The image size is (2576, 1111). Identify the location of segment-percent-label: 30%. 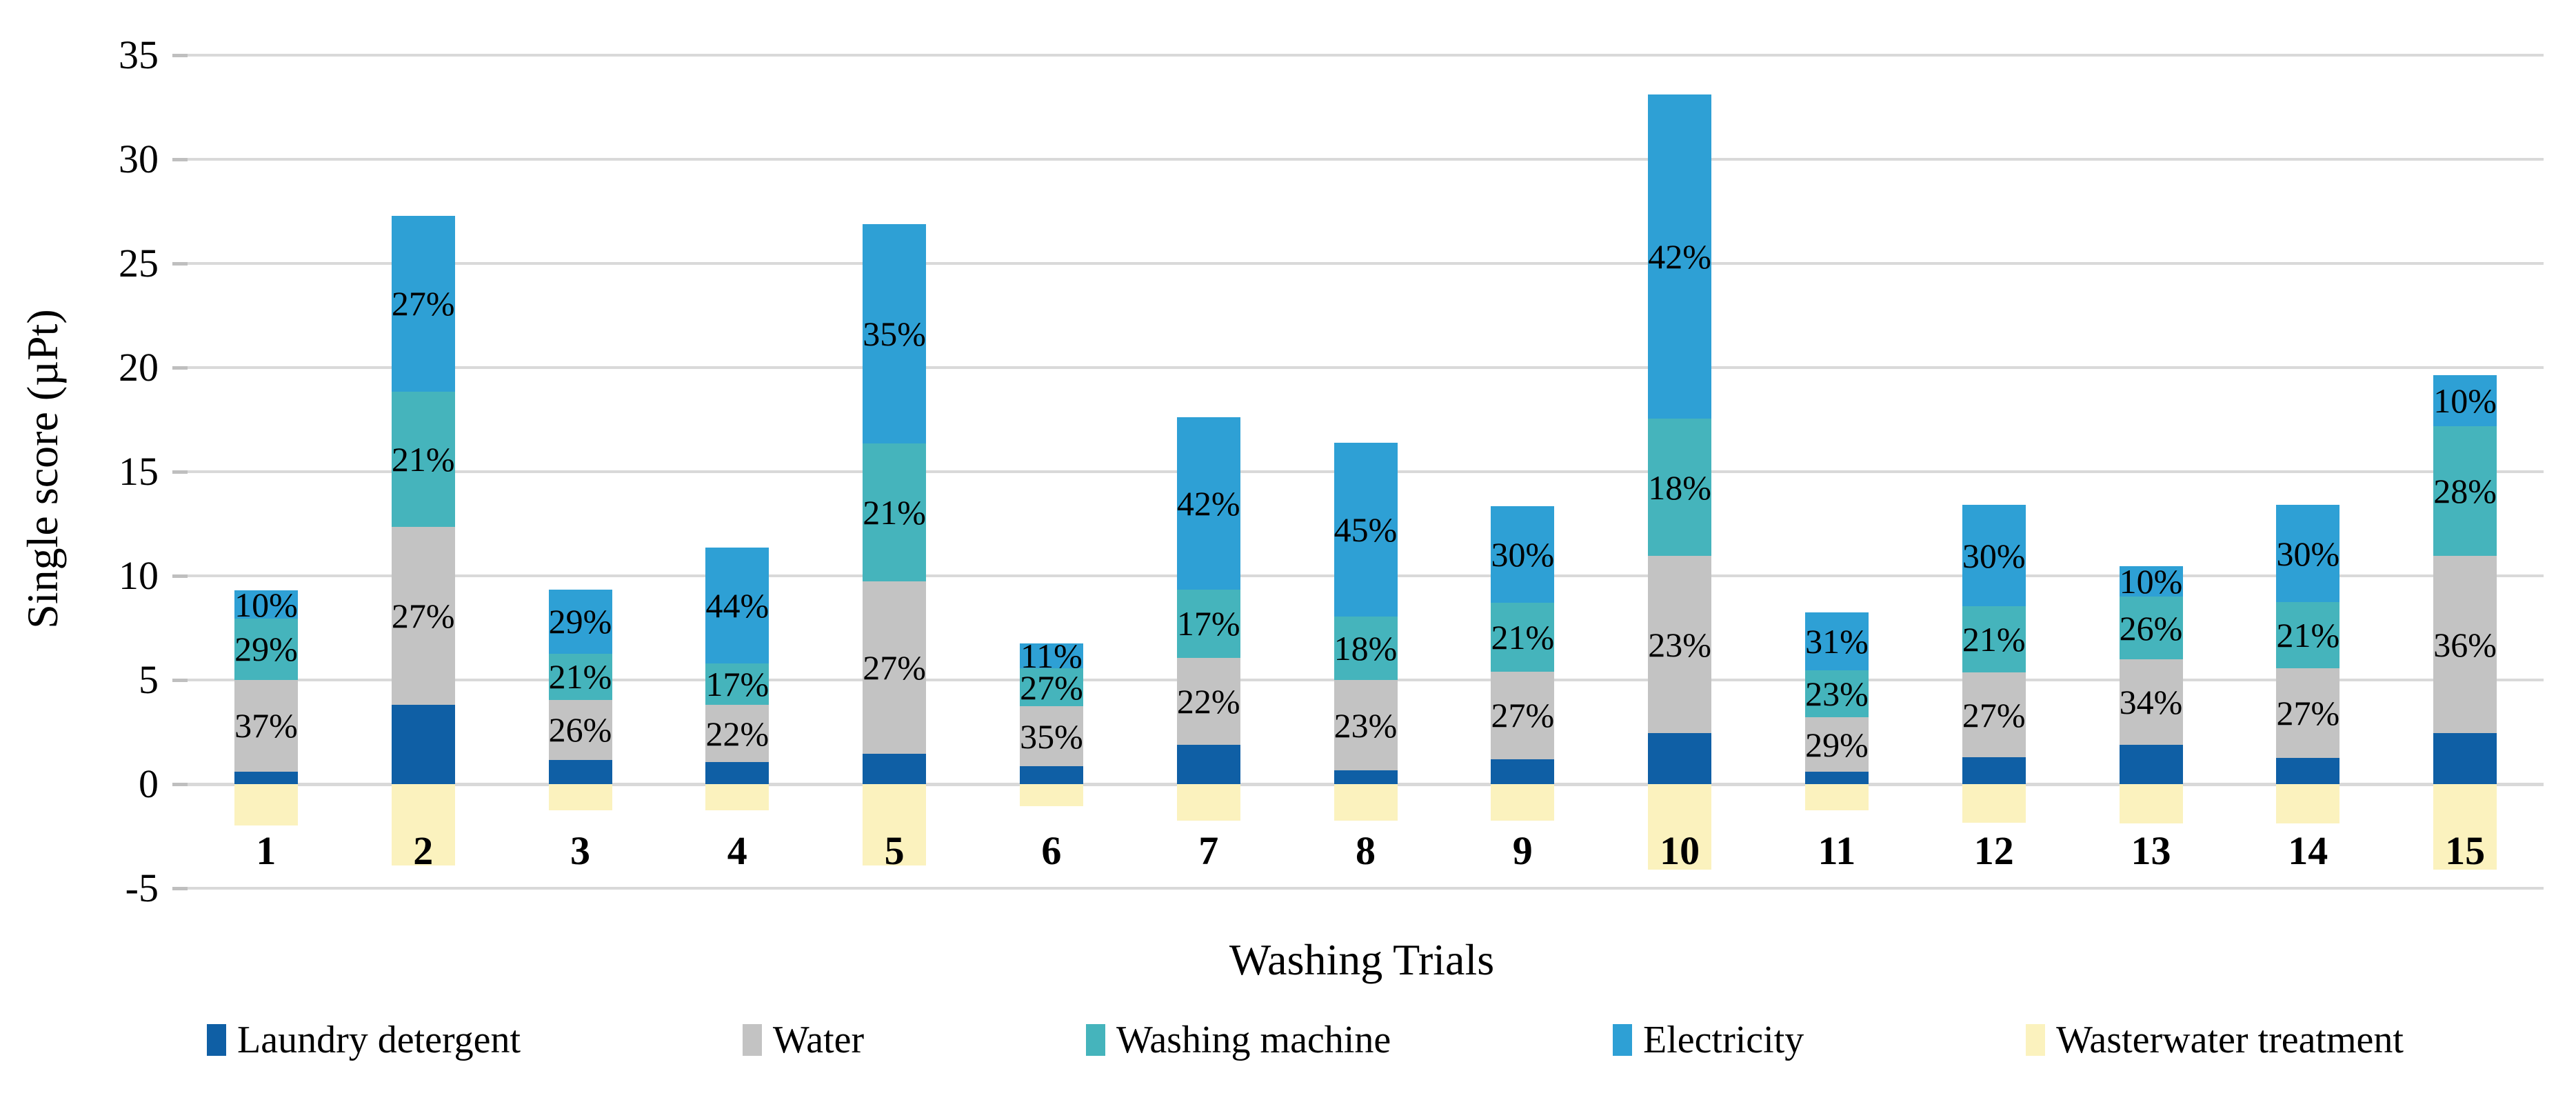
(1994, 555).